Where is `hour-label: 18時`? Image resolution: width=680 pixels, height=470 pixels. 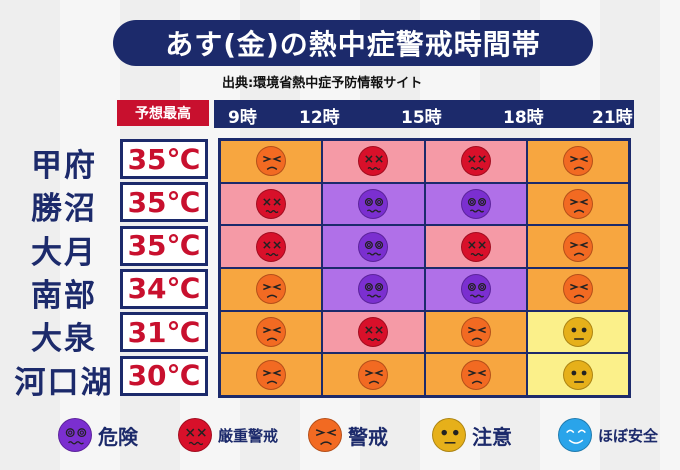
hour-label: 18時 is located at coordinates (523, 118).